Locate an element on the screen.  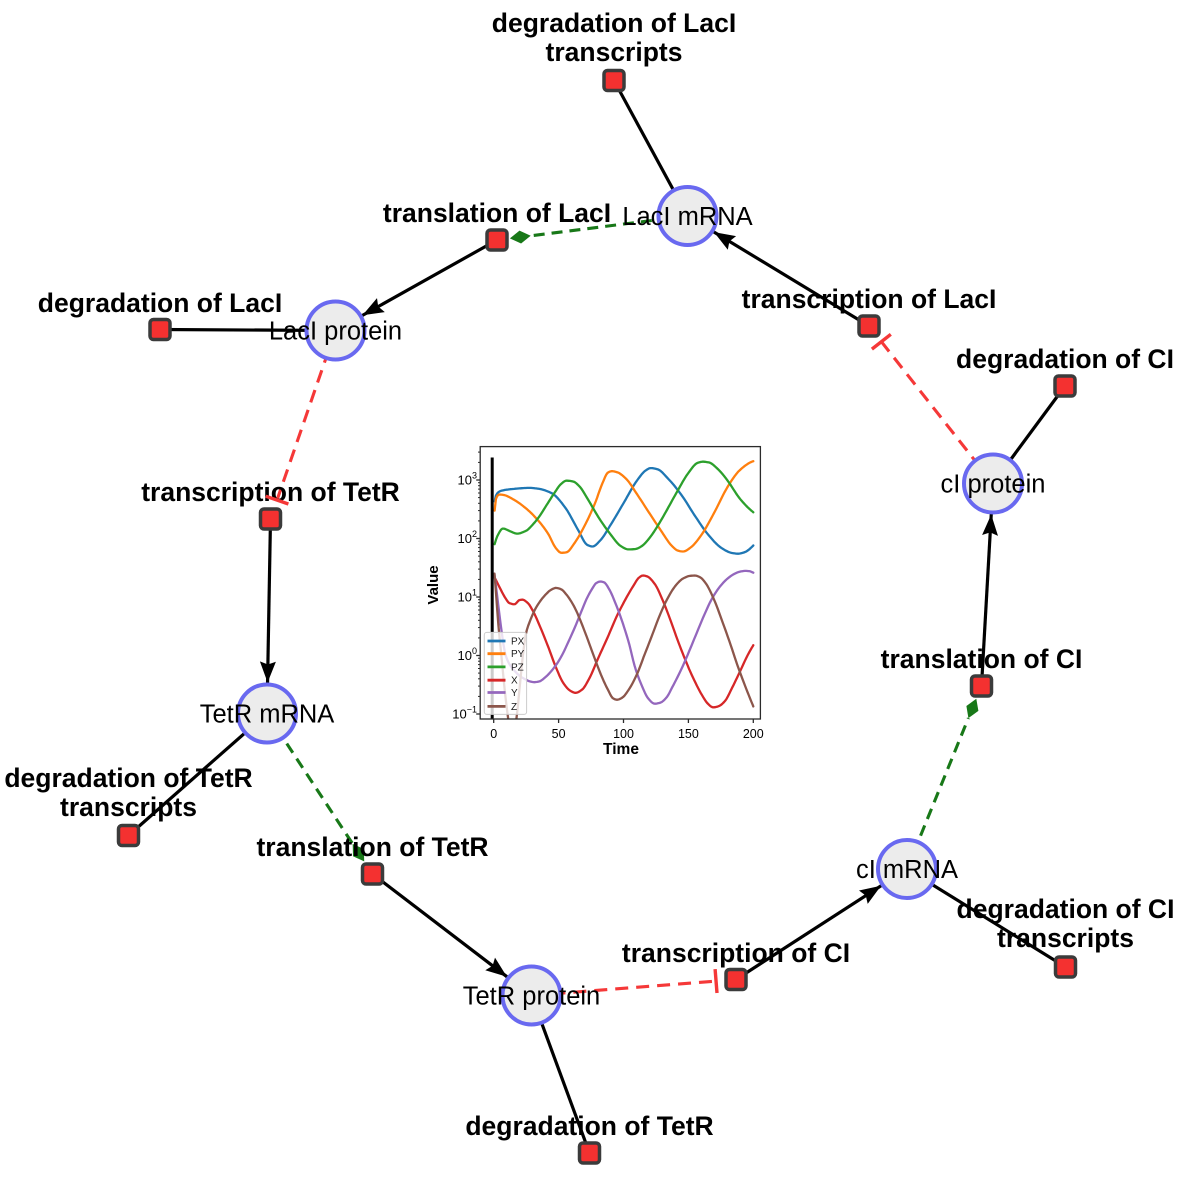
svg-text: 100 is located at coordinates (623, 734).